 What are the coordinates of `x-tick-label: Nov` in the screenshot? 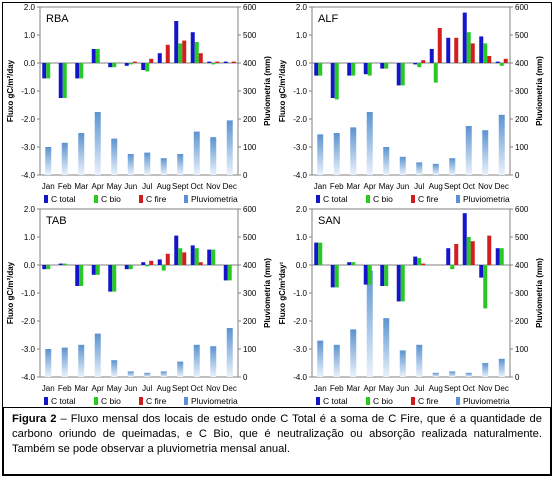 It's located at (213, 186).